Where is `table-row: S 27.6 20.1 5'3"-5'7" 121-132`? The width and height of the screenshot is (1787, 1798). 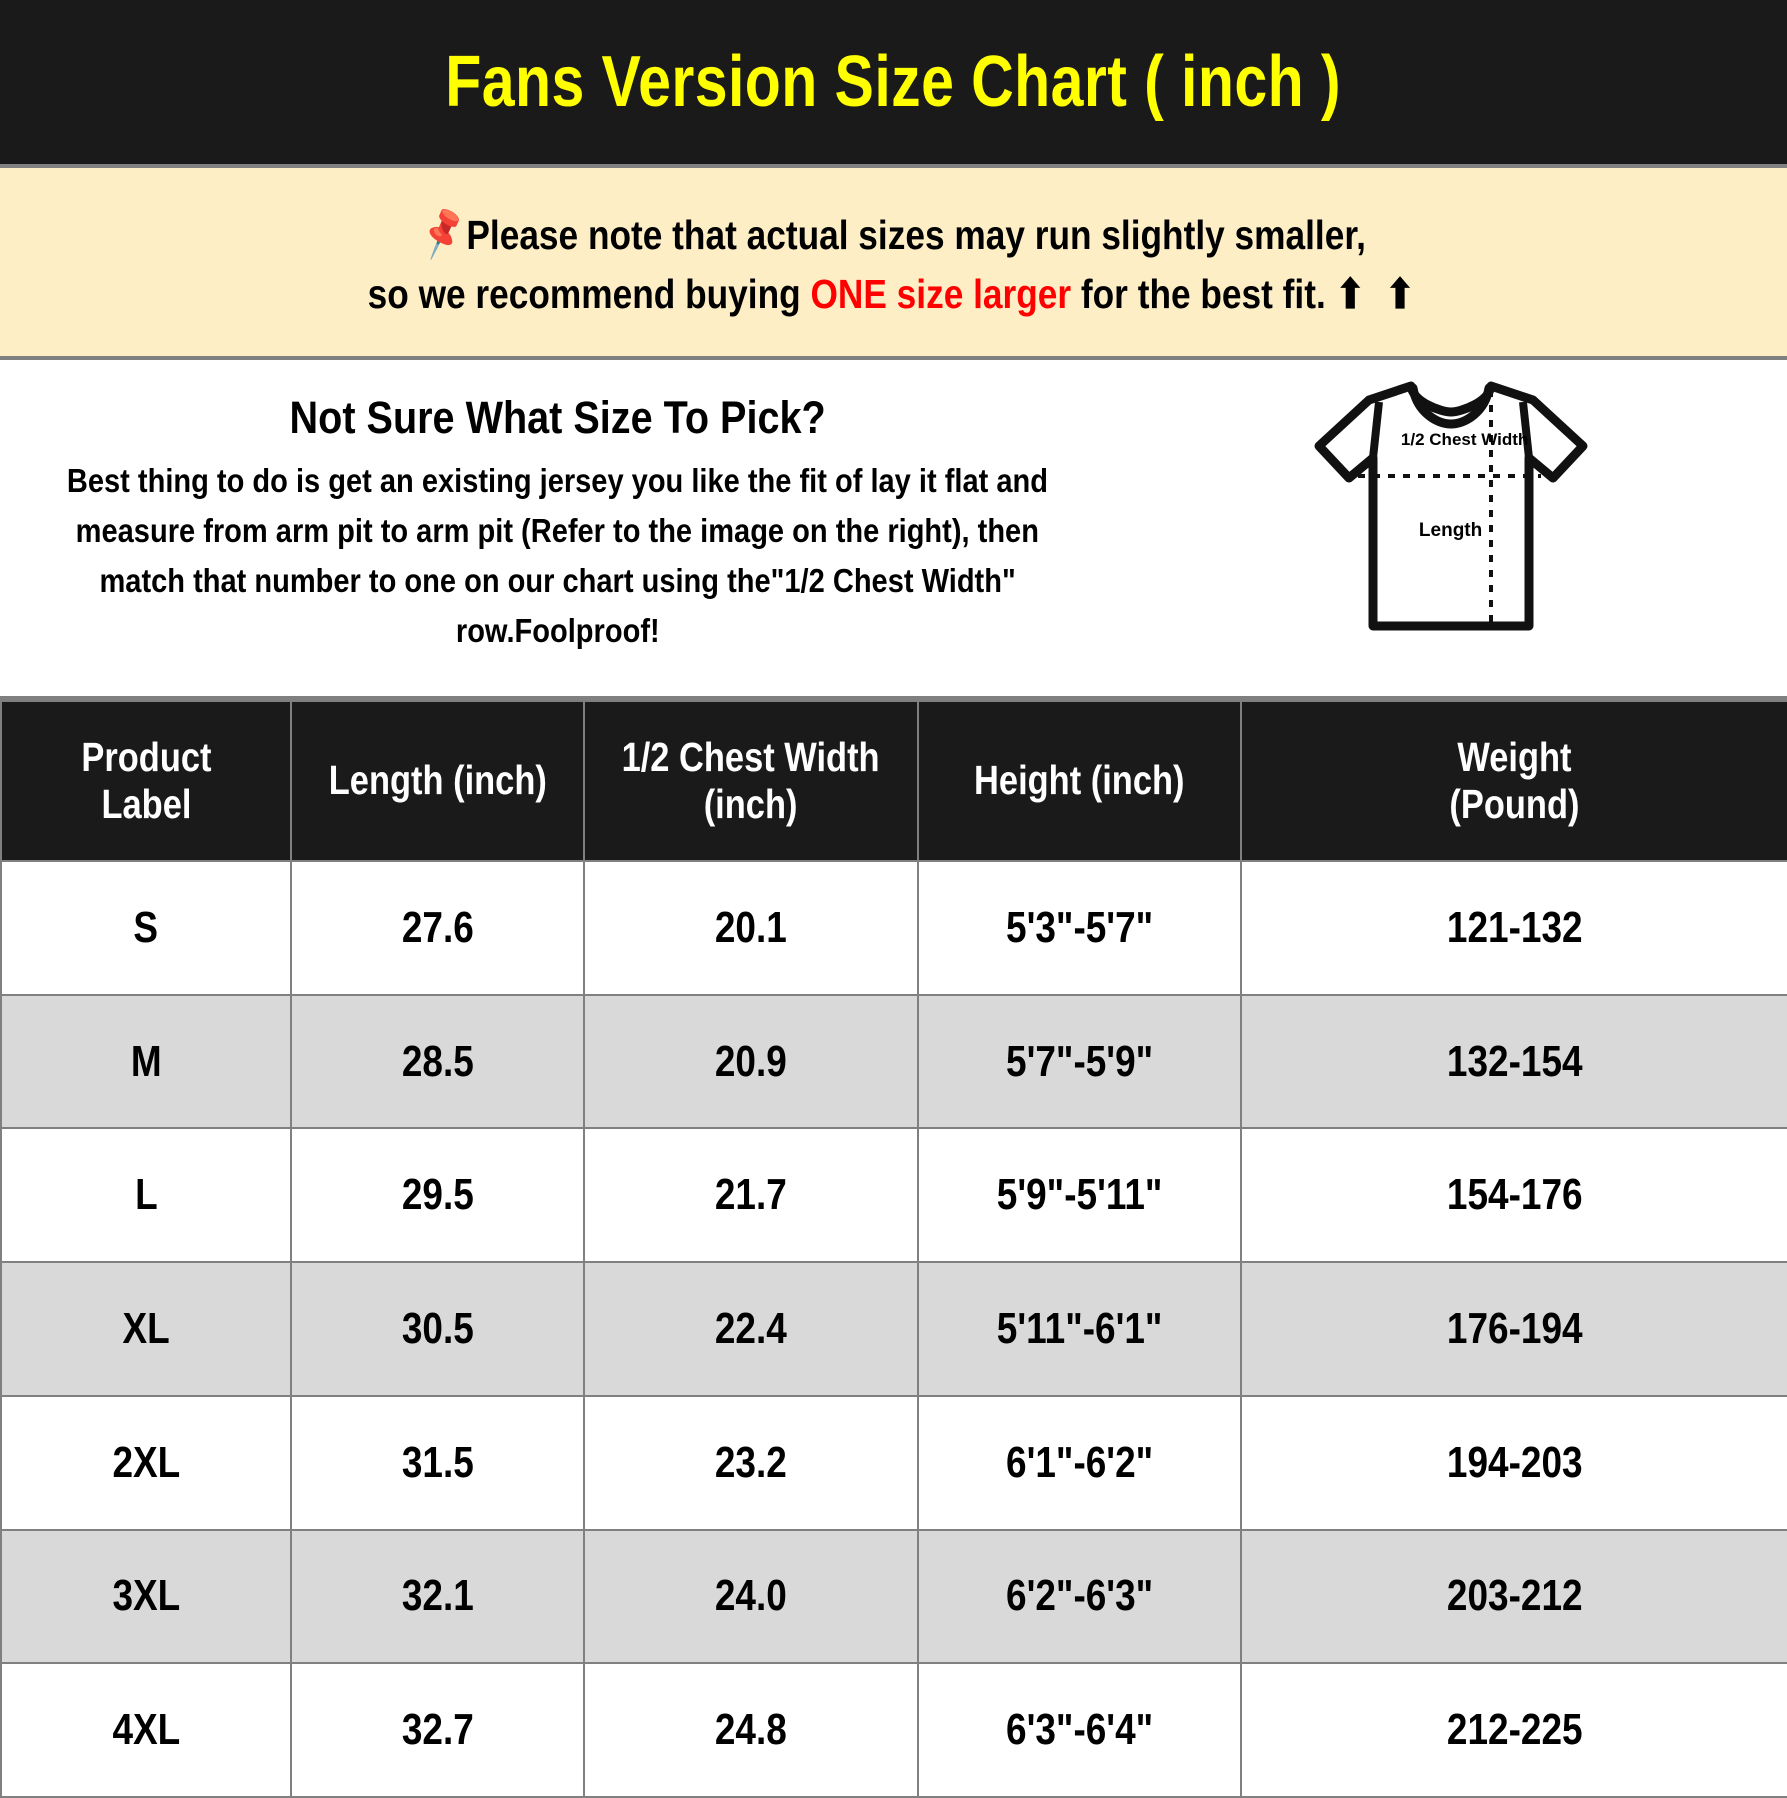
table-row: S 27.6 20.1 5'3"-5'7" 121-132 is located at coordinates (893, 928).